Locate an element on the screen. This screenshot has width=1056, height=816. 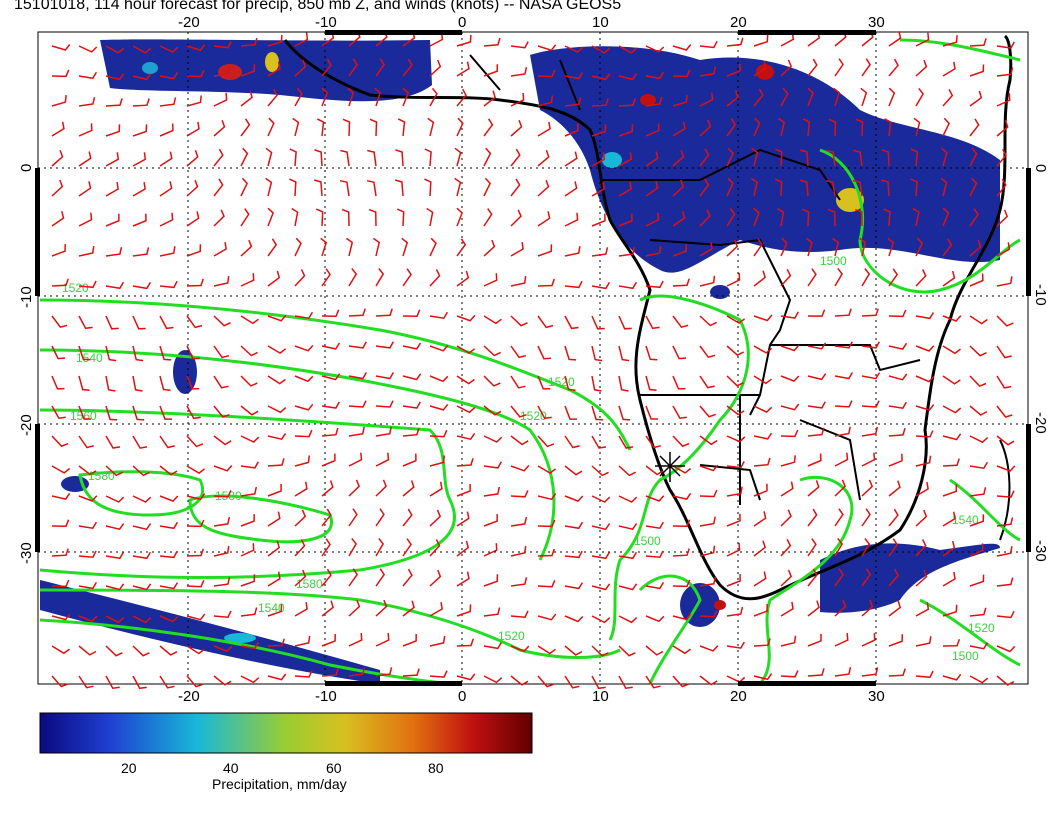
lat-tick-left: -10 is located at coordinates (26, 297).